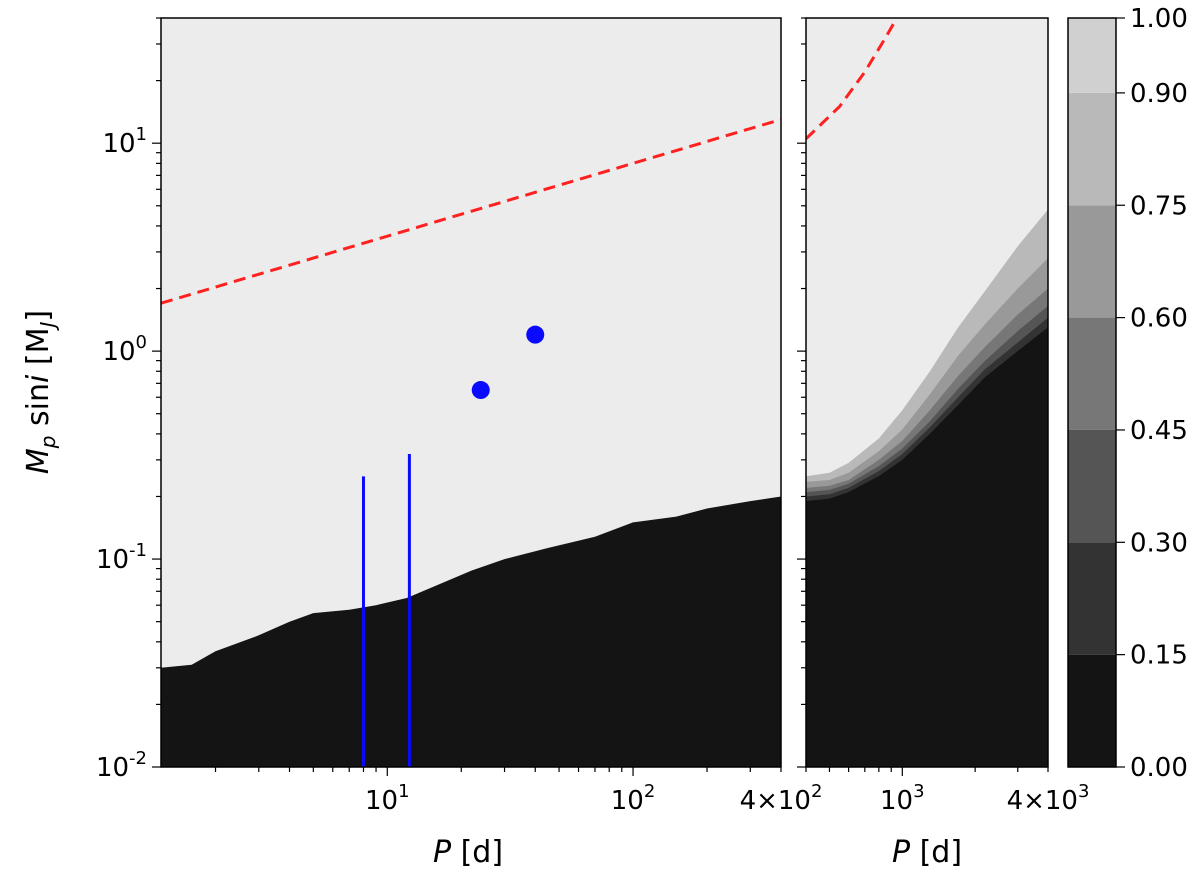  What do you see at coordinates (852, 79) in the screenshot?
I see `right-dashed-line` at bounding box center [852, 79].